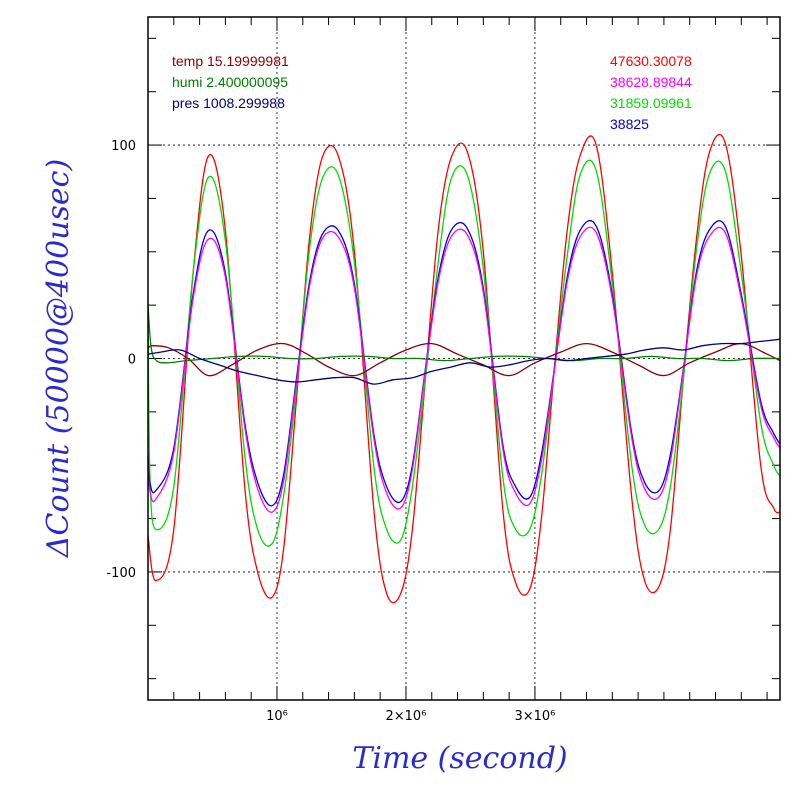 This screenshot has width=797, height=797. What do you see at coordinates (230, 61) in the screenshot?
I see `legend-left-entry-0: temp 15.19999981` at bounding box center [230, 61].